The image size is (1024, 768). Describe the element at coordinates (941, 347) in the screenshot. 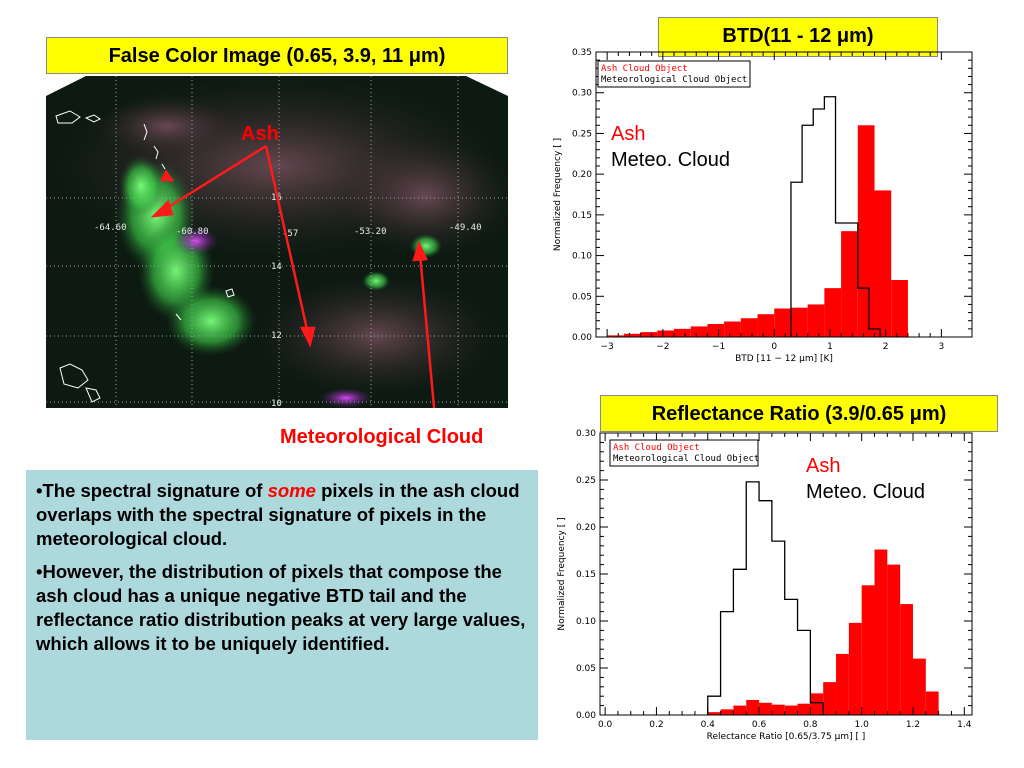

I see `x-tick-label: 3` at that location.